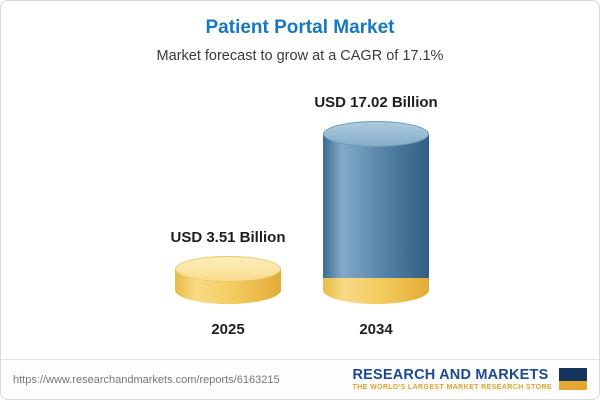 This screenshot has width=600, height=400. What do you see at coordinates (573, 378) in the screenshot?
I see `flag-icon` at bounding box center [573, 378].